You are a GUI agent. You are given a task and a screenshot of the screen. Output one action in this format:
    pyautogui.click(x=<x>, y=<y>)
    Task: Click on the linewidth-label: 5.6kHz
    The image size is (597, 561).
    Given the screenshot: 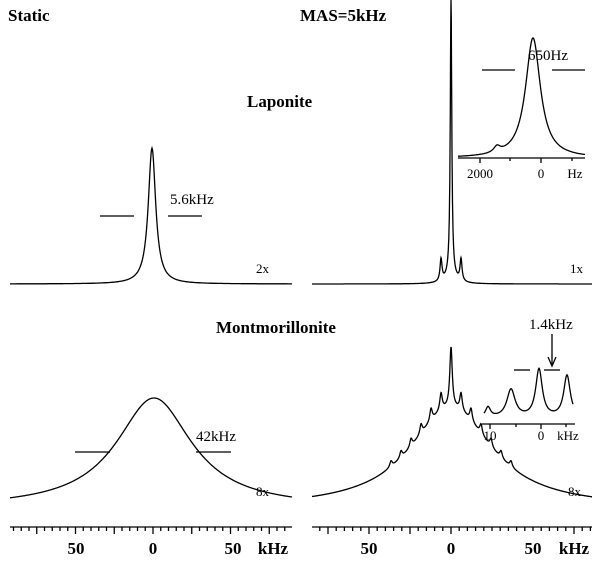 What is the action you would take?
    pyautogui.click(x=192, y=200)
    